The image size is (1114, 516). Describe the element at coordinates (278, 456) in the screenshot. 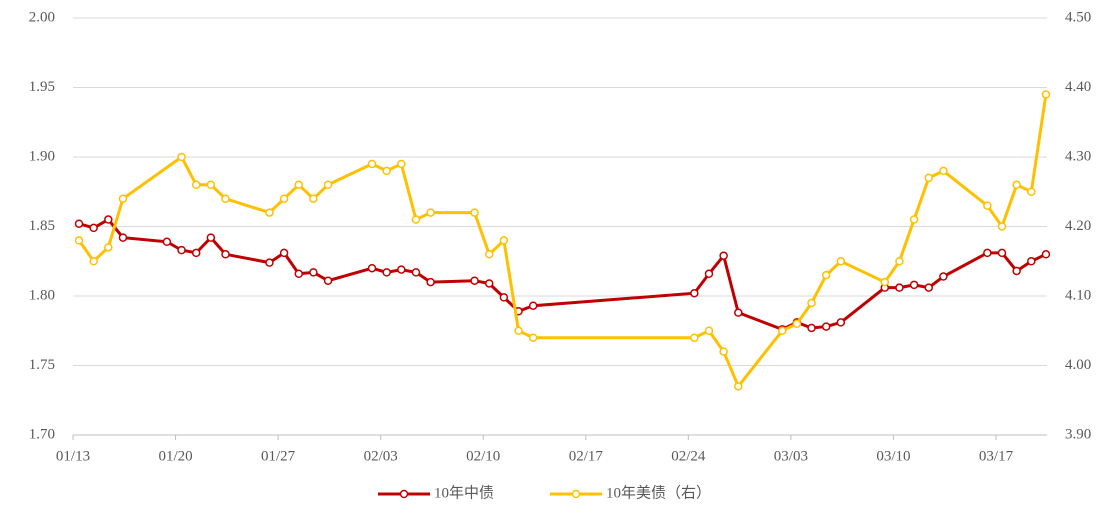

I see `x-tick-label: 01/27` at that location.